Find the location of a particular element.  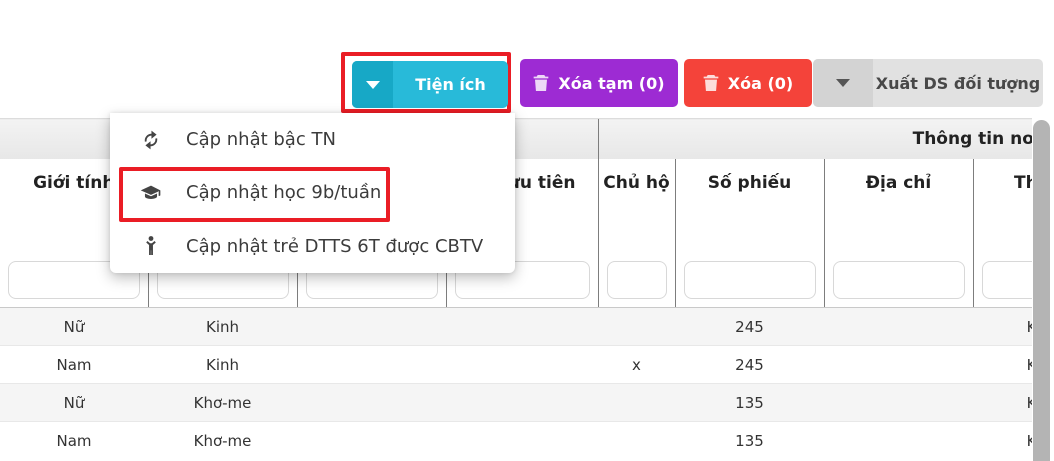

col-header-dia-chi: Địa chỉ is located at coordinates (898, 206).